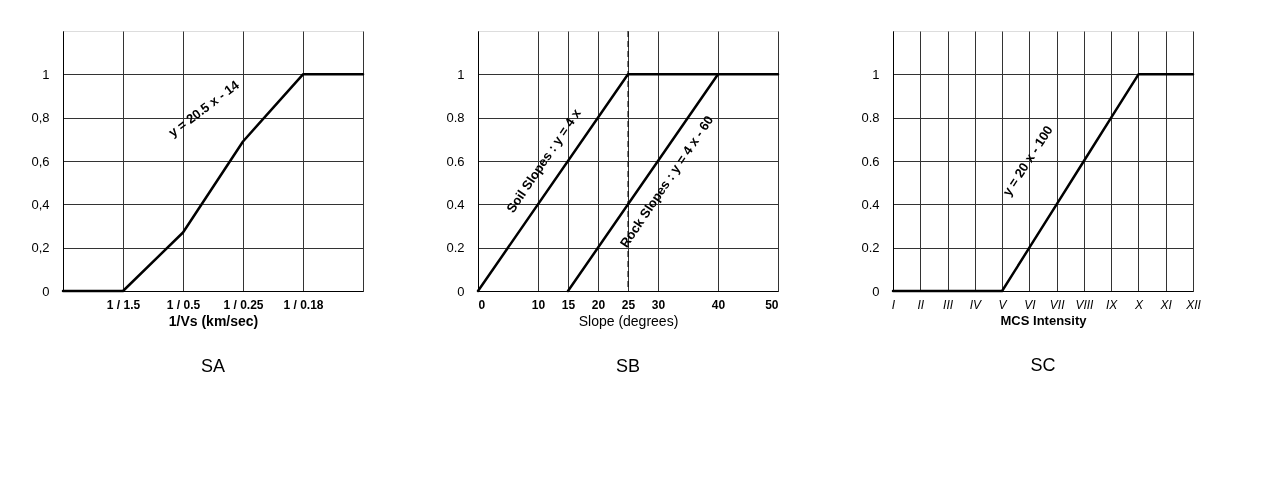  Describe the element at coordinates (598, 304) in the screenshot. I see `x-tick-label: 20` at that location.